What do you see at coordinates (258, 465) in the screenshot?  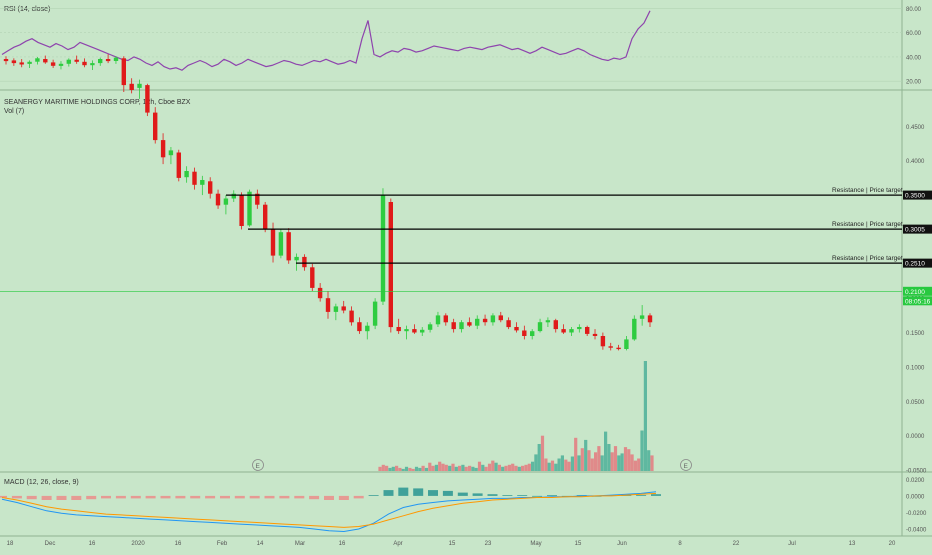 I see `event-marker-1: E` at bounding box center [258, 465].